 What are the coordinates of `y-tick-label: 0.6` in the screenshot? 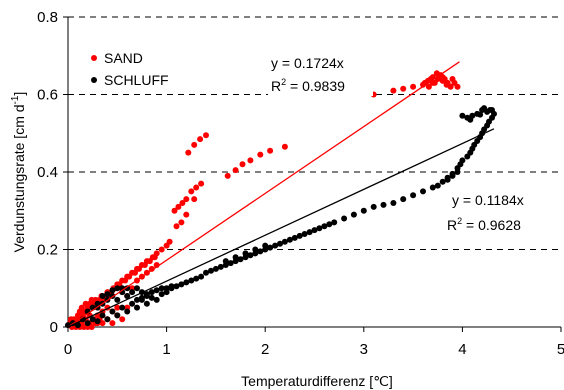 It's located at (47, 95).